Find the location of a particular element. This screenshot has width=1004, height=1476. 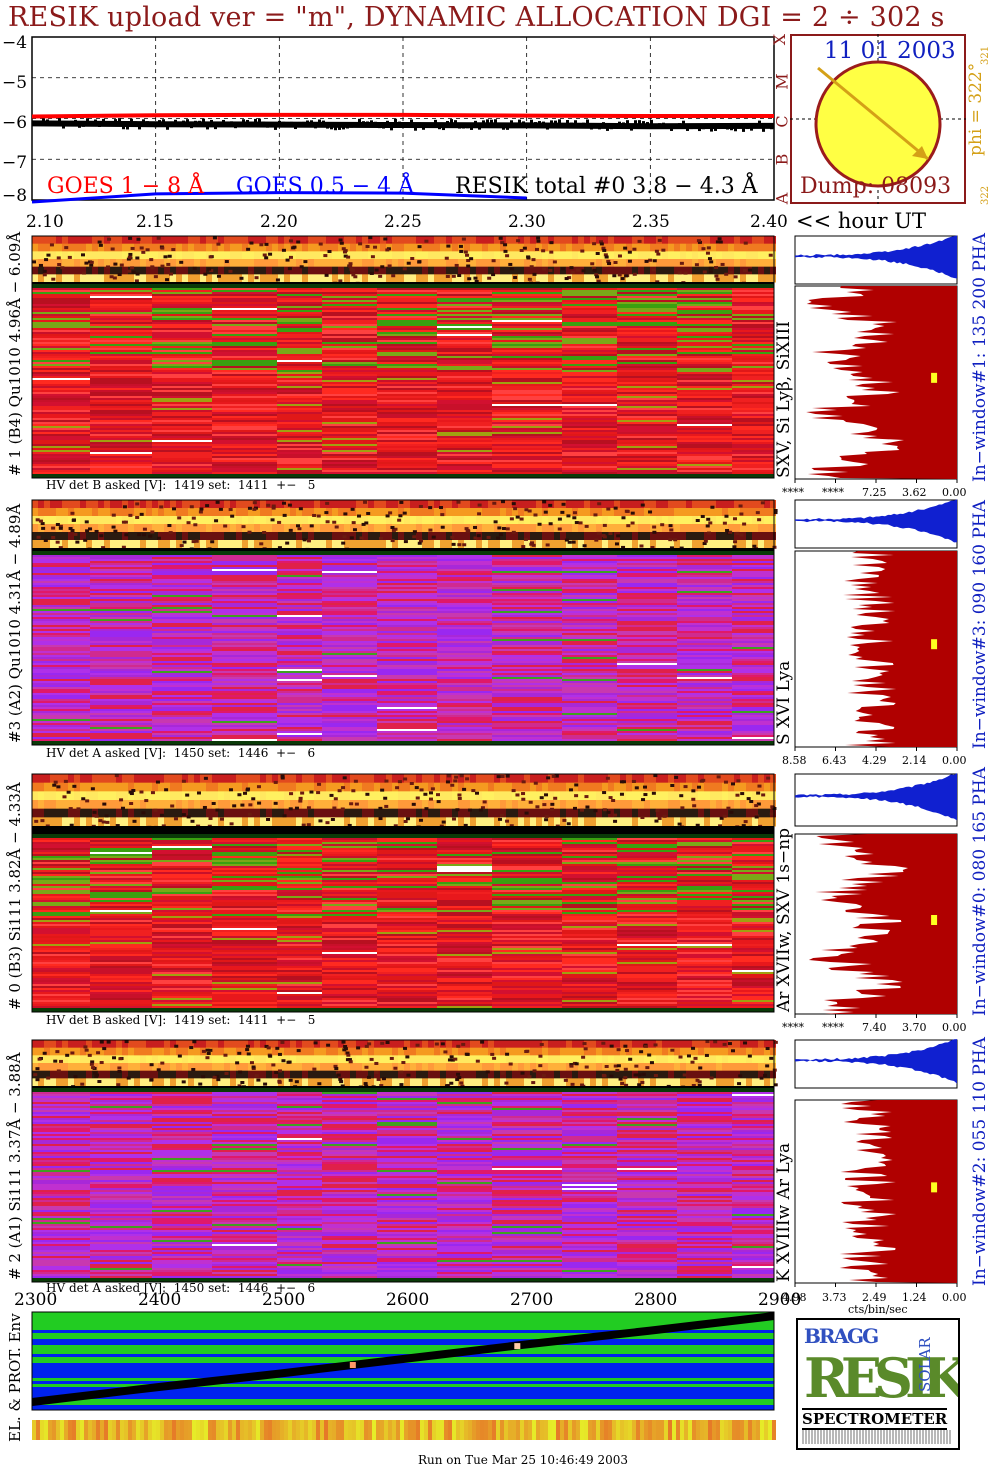

hist-top-fill is located at coordinates (876, 257).